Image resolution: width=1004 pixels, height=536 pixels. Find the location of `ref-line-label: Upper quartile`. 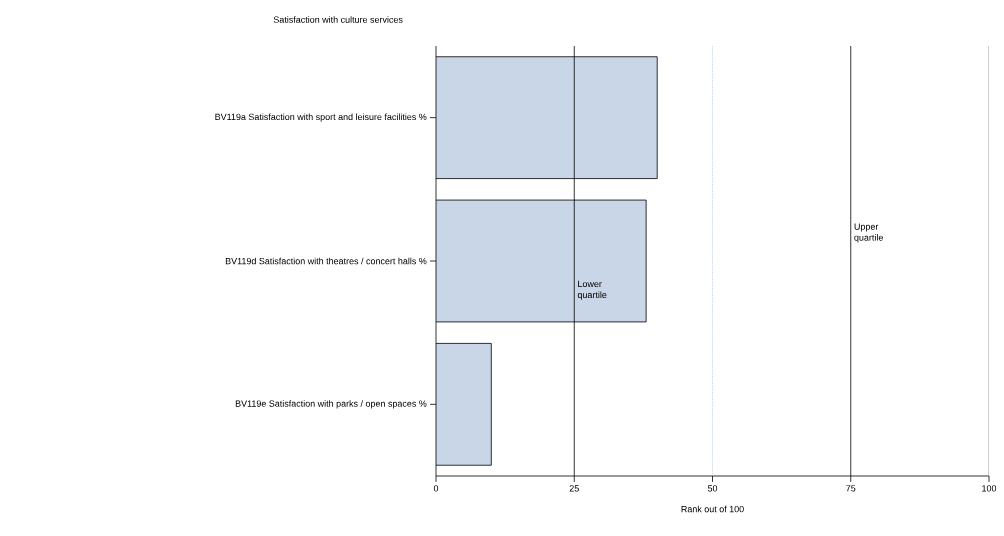

ref-line-label: Upper quartile is located at coordinates (868, 233).